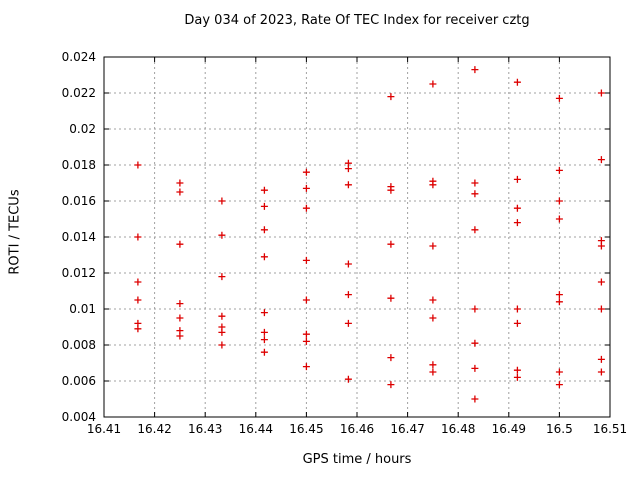 This screenshot has width=640, height=480. What do you see at coordinates (306, 429) in the screenshot?
I see `x-tick-label: 16.45` at bounding box center [306, 429].